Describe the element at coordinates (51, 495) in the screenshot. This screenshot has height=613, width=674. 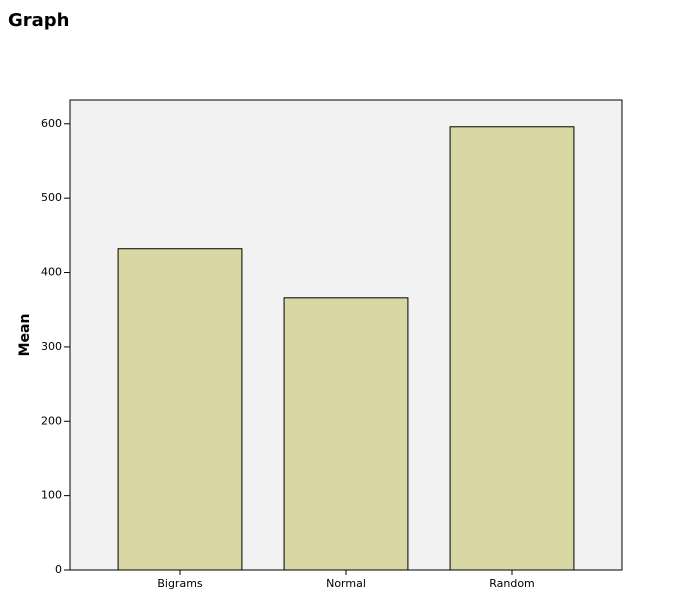
I see `y-tick-label: 100` at that location.